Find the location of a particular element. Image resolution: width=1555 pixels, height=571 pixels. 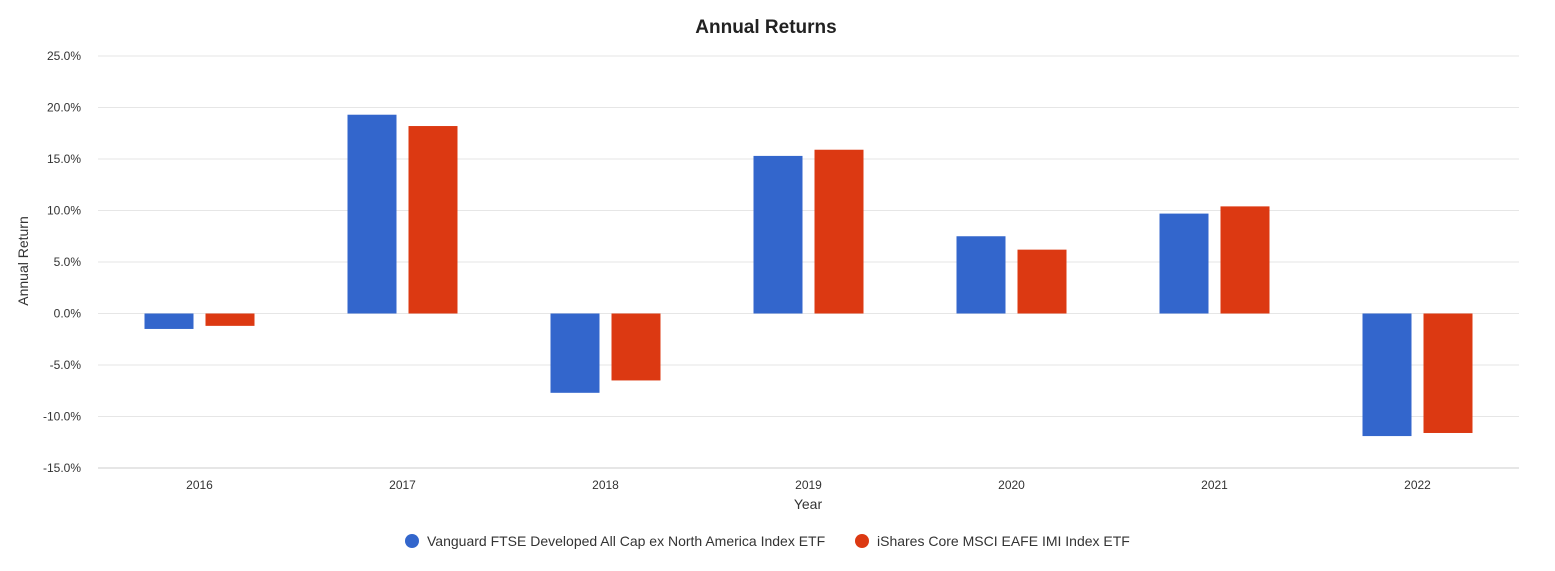

y-axis-title: Annual Return is located at coordinates (23, 261).